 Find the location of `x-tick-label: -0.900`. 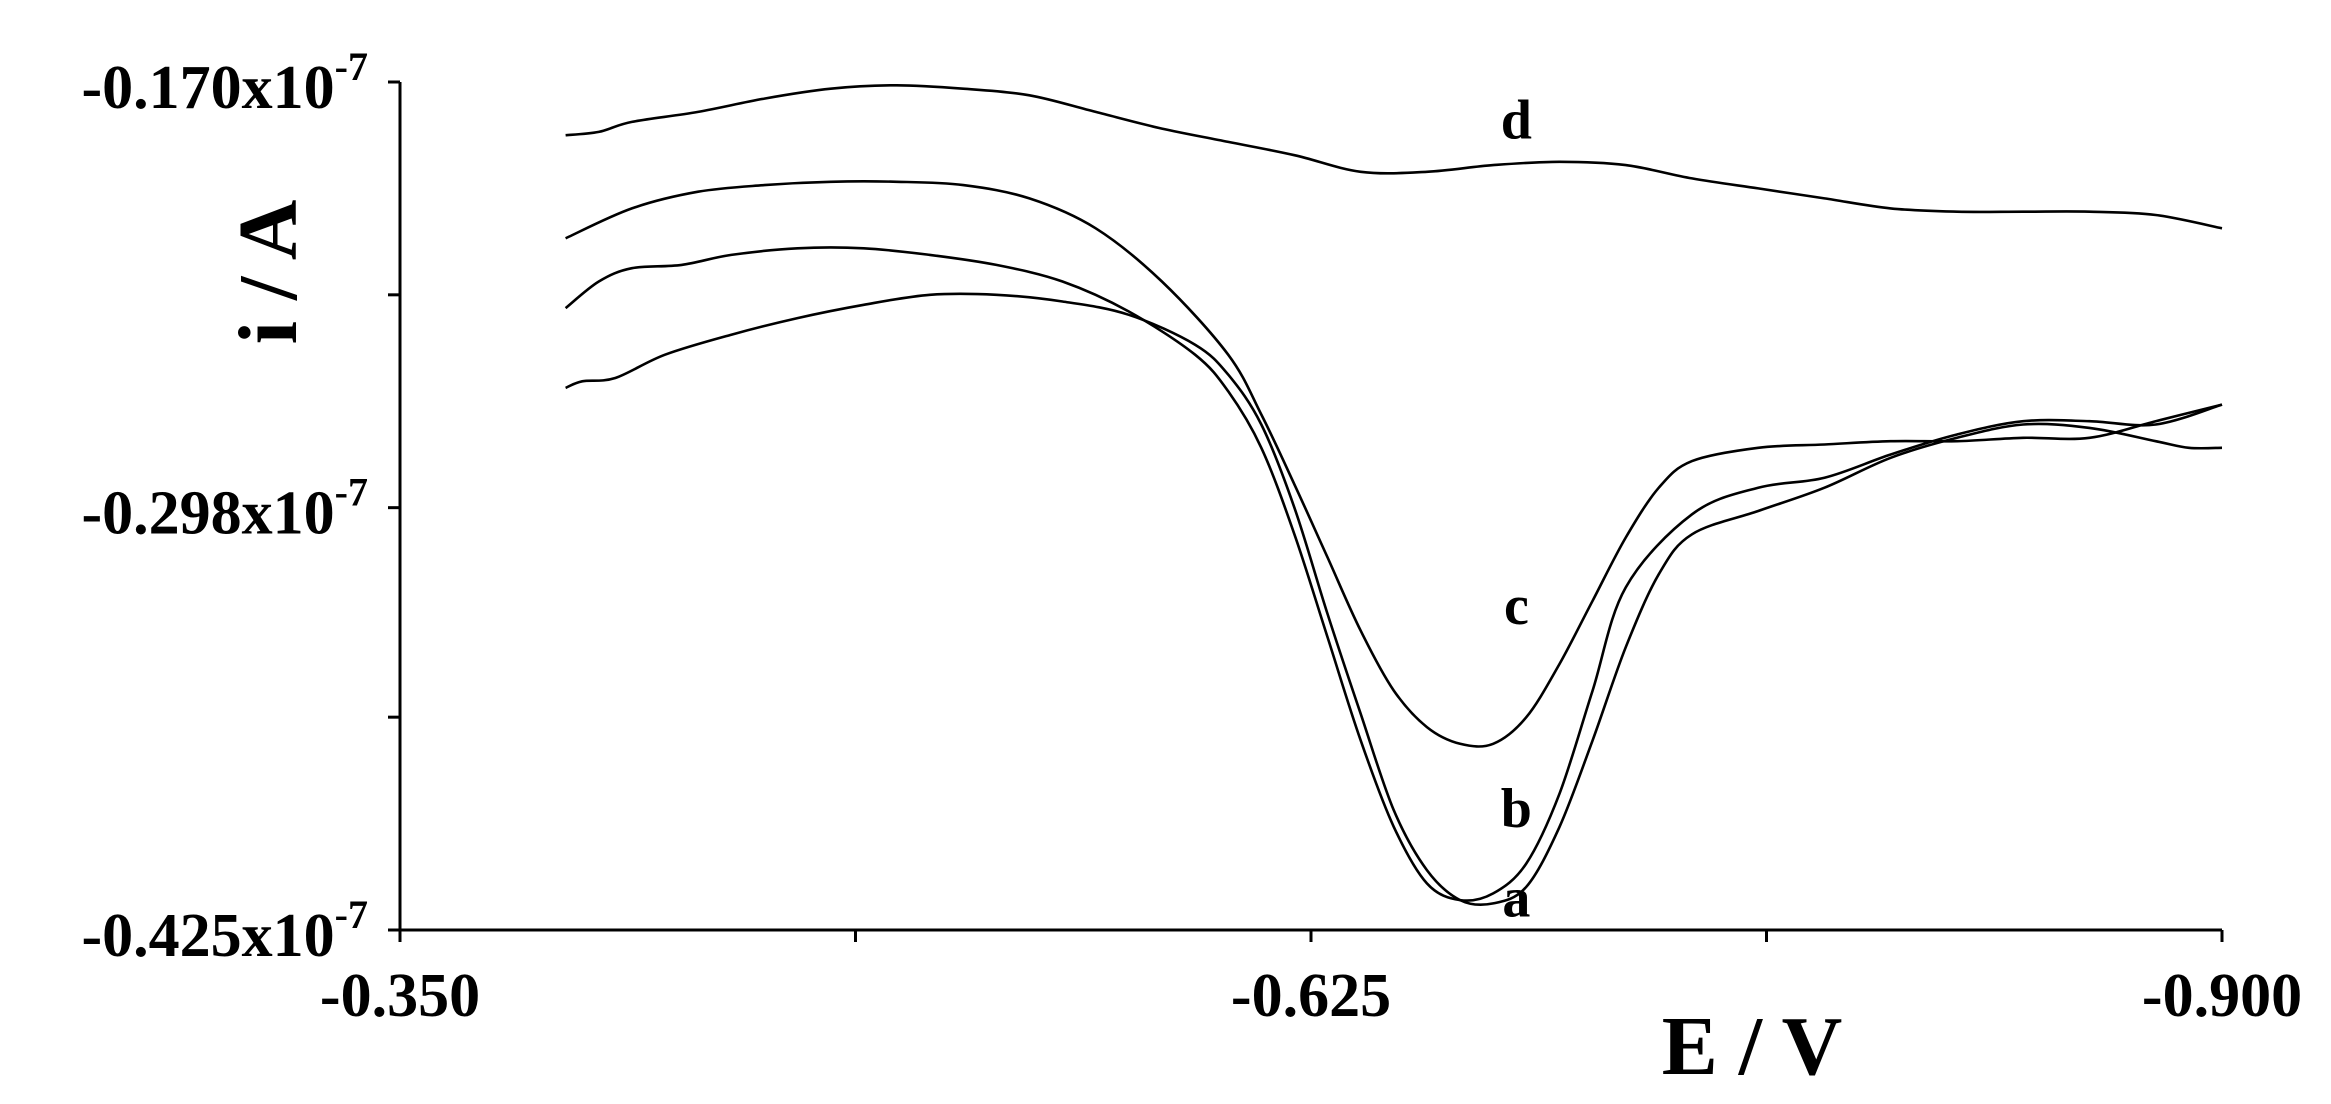

x-tick-label: -0.900 is located at coordinates (2222, 996).